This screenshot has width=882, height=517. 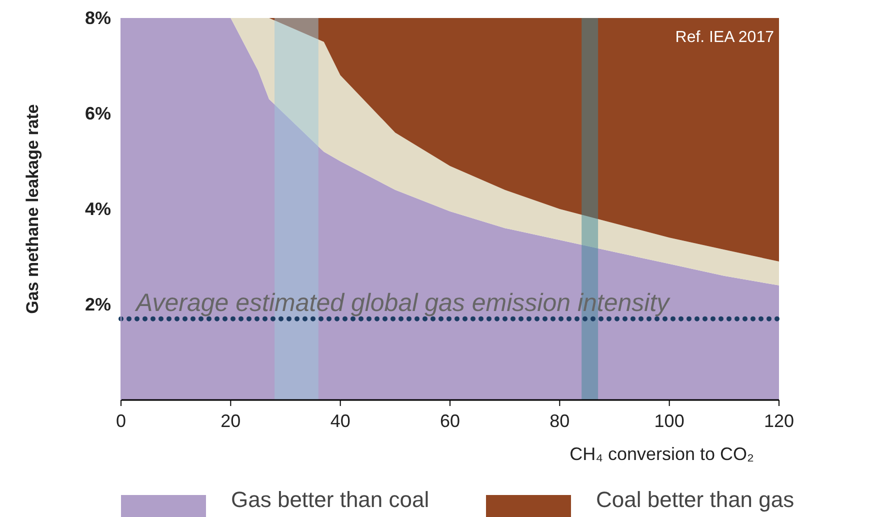 I want to click on y-tick-label: 4%, so click(x=97, y=209).